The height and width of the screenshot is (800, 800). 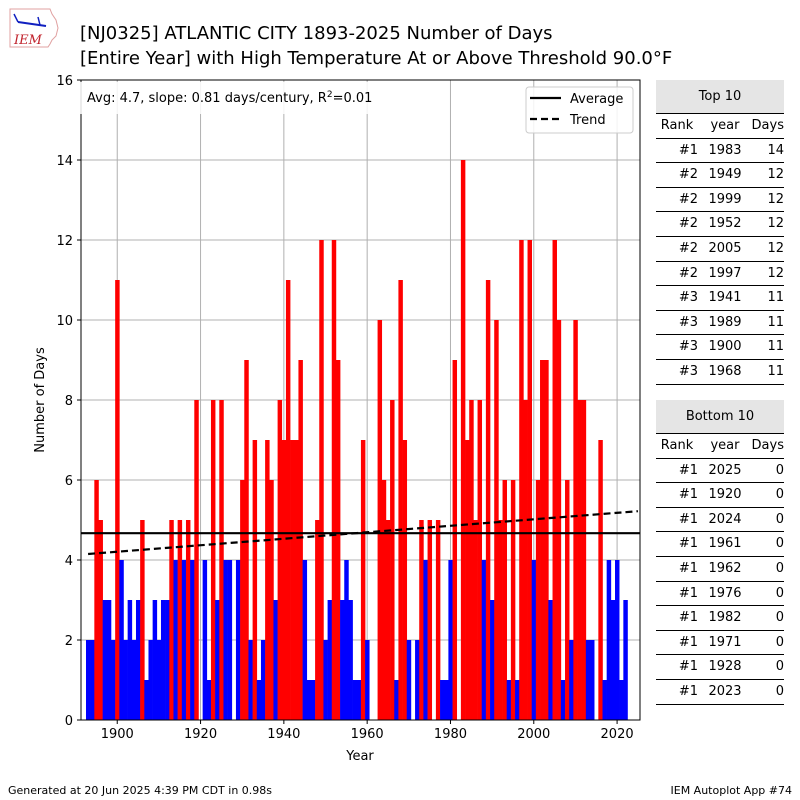 What do you see at coordinates (213, 560) in the screenshot?
I see `bar-1923` at bounding box center [213, 560].